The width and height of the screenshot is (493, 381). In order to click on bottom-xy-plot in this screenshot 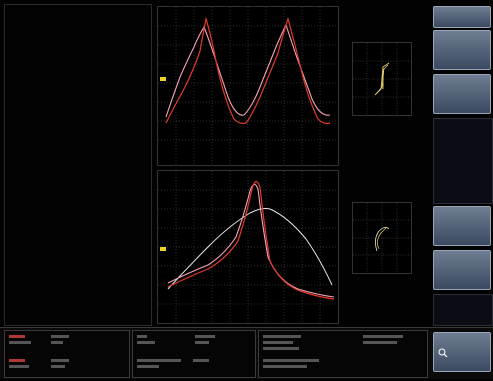, I will do `click(382, 238)`.